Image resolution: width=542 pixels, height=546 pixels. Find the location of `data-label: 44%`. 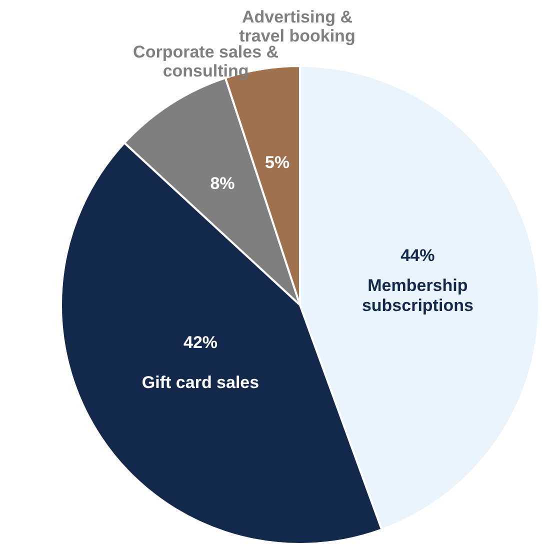

data-label: 44% is located at coordinates (417, 255).